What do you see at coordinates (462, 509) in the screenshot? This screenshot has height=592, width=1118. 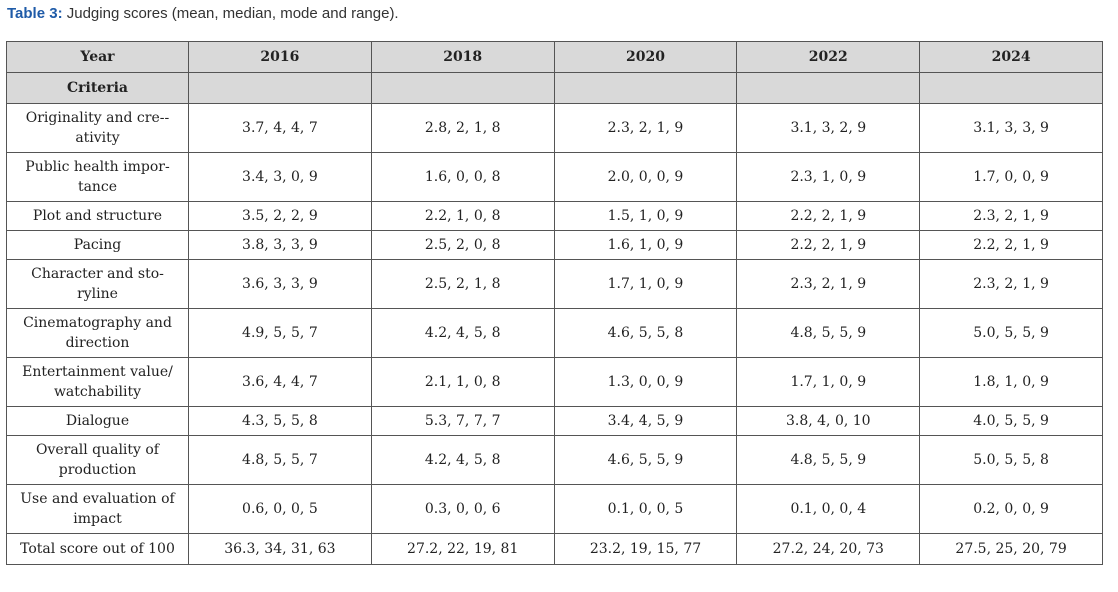 I see `score-cell-2018: 0.3, 0, 0, 6` at bounding box center [462, 509].